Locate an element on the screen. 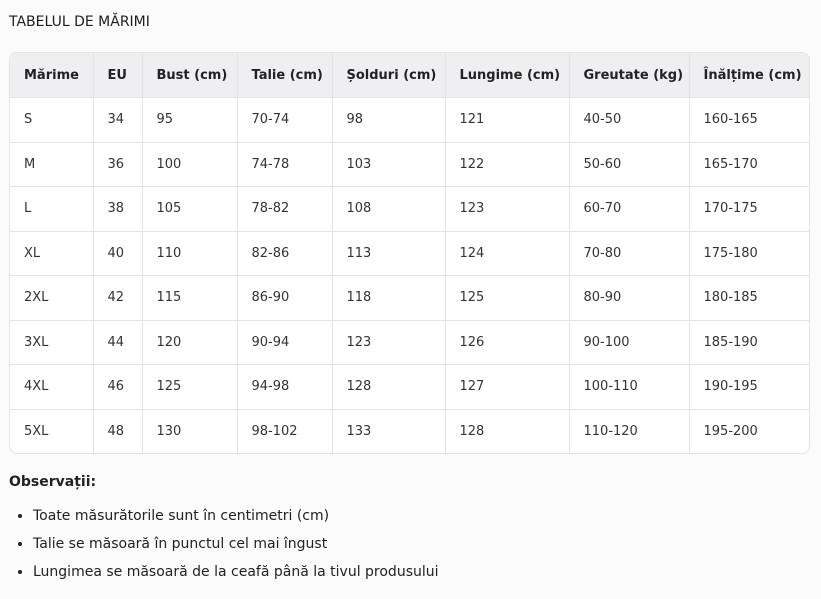 The width and height of the screenshot is (821, 599). column-header: Bust (cm) is located at coordinates (190, 75).